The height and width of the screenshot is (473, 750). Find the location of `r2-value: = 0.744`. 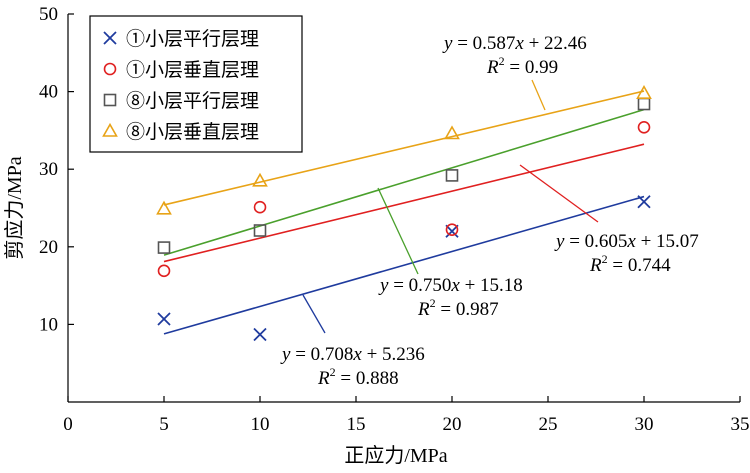

r2-value: = 0.744 is located at coordinates (639, 265).